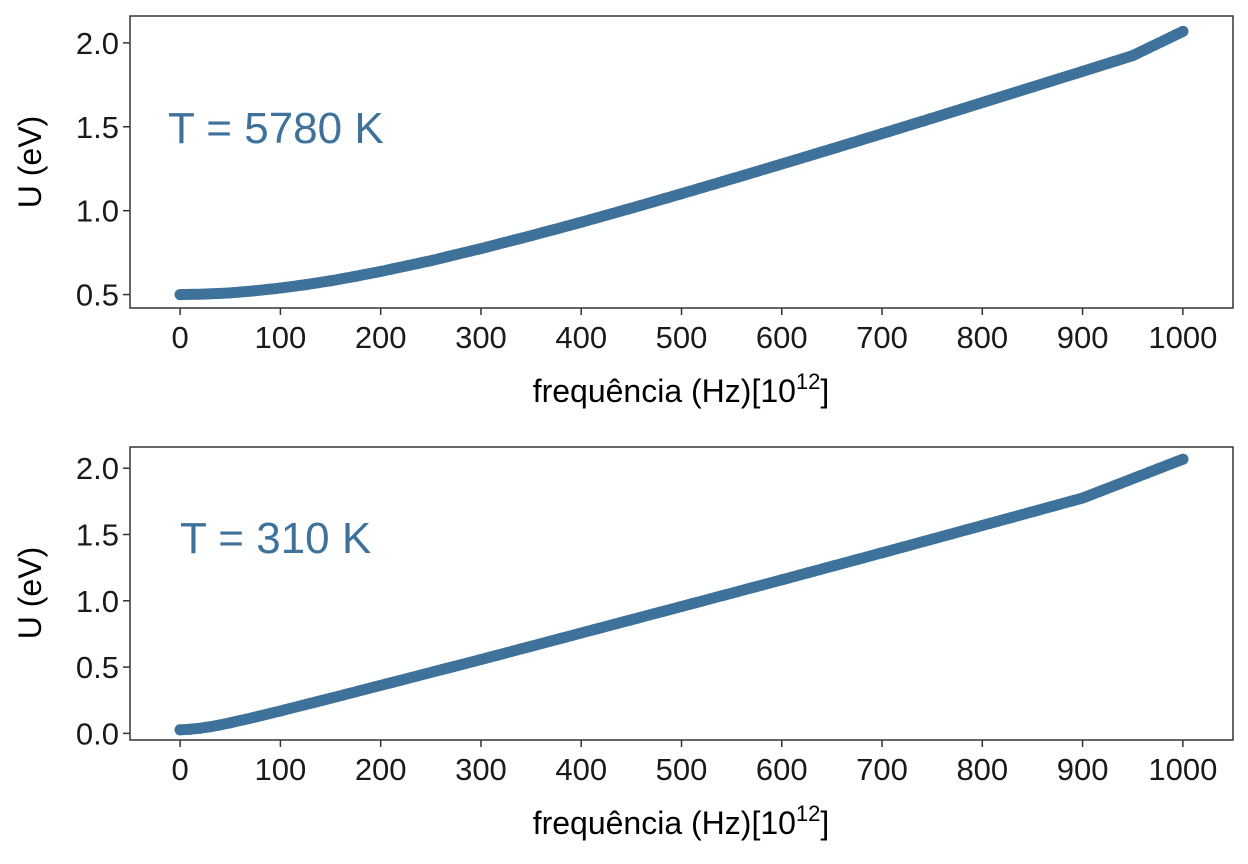 This screenshot has height=864, width=1248. I want to click on x-axis-title-top: frequência (Hz)[1012], so click(681, 389).